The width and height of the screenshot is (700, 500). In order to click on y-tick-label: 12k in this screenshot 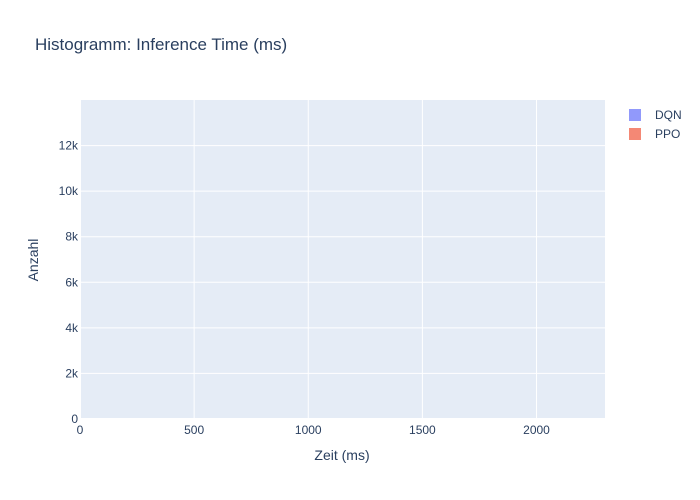, I will do `click(69, 146)`.